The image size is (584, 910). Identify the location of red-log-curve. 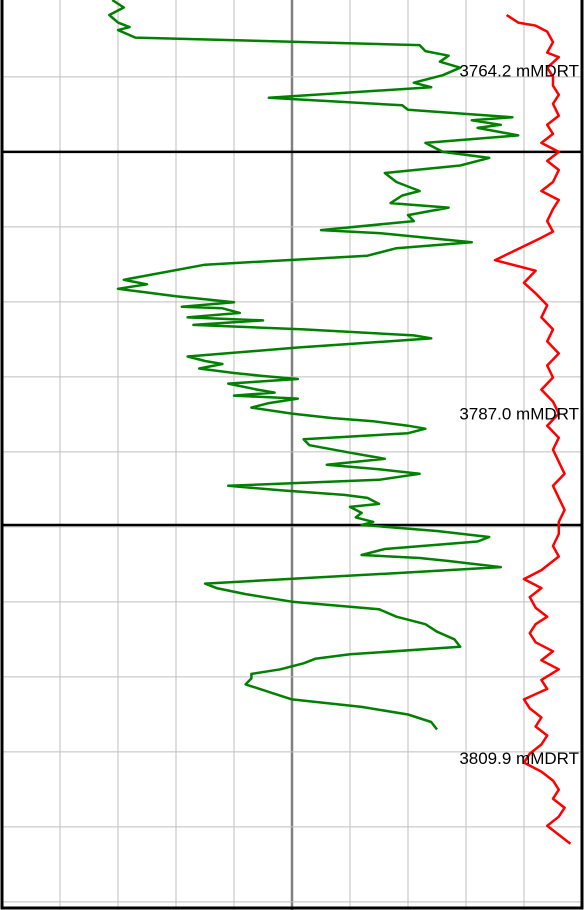
(532, 429).